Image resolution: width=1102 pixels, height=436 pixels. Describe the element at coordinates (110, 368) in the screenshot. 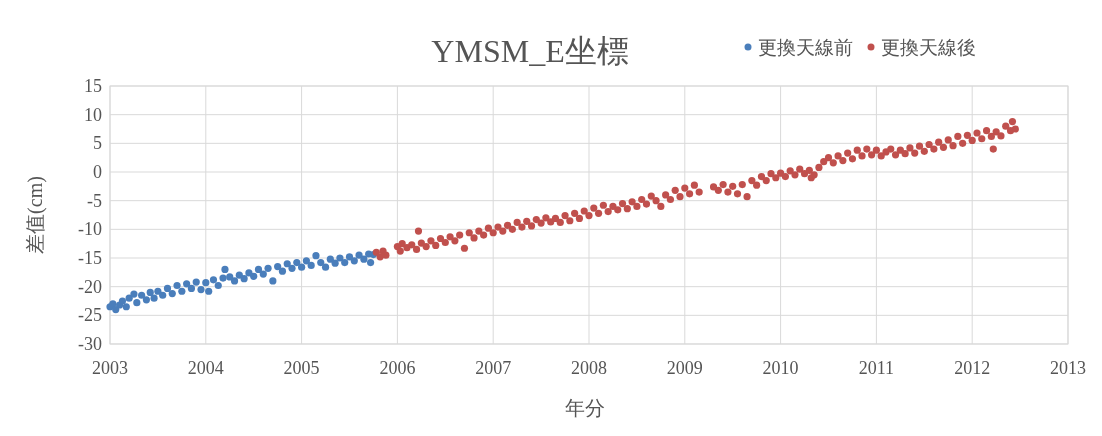

I see `x-tick-label: 2003` at that location.